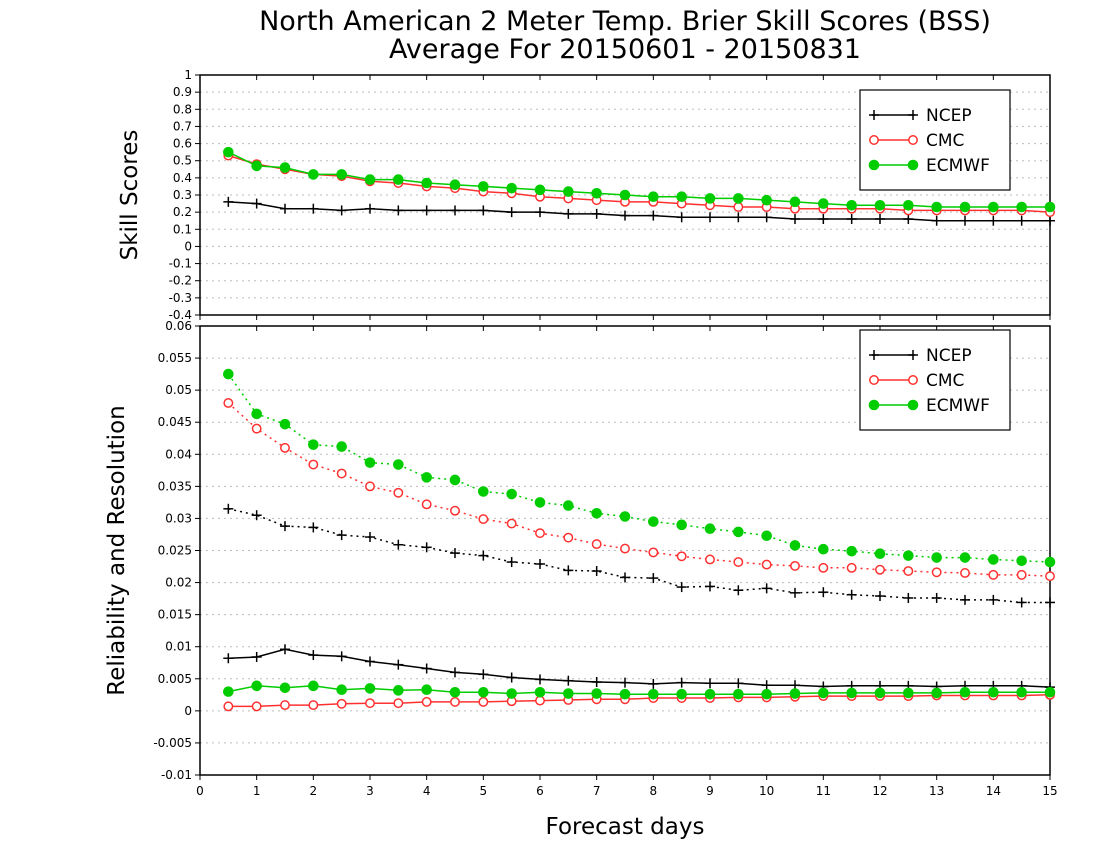  What do you see at coordinates (597, 791) in the screenshot?
I see `x-tick-label: 7` at bounding box center [597, 791].